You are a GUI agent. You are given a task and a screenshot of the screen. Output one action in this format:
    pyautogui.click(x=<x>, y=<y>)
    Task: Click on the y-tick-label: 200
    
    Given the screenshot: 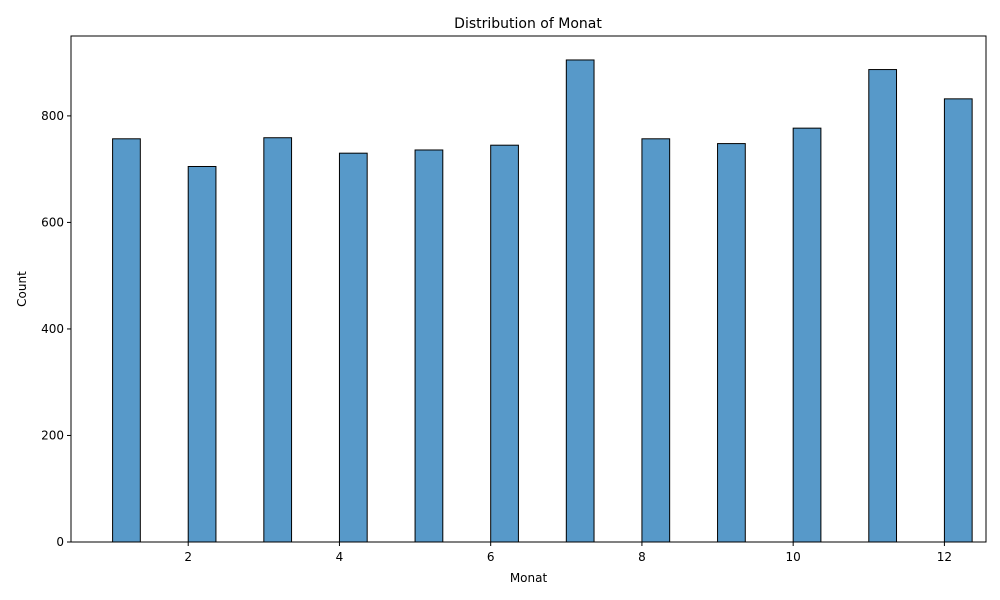 What is the action you would take?
    pyautogui.click(x=52, y=435)
    